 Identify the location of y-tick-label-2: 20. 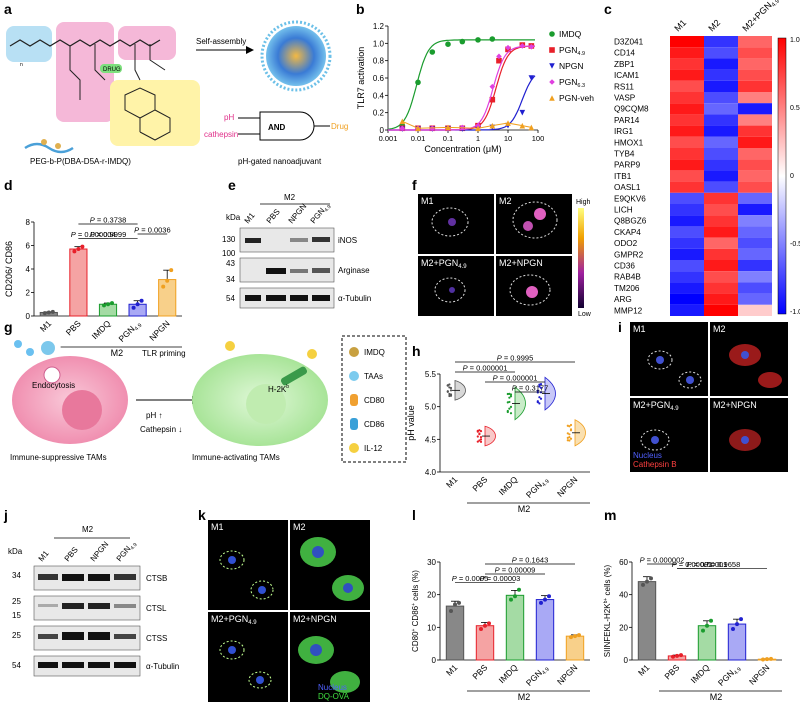
(431, 595).